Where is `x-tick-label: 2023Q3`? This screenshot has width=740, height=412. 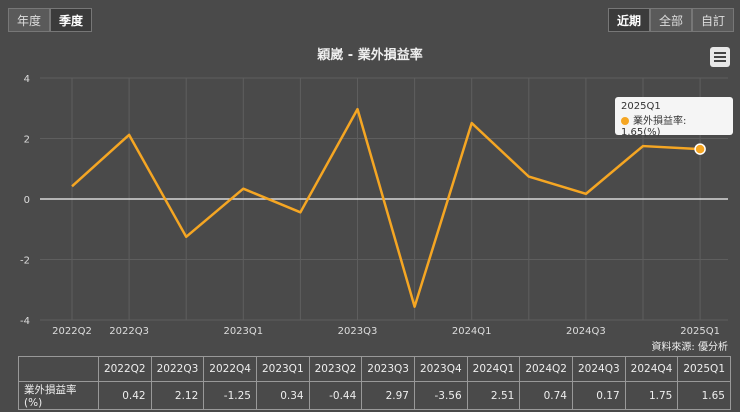 x-tick-label: 2023Q3 is located at coordinates (358, 331).